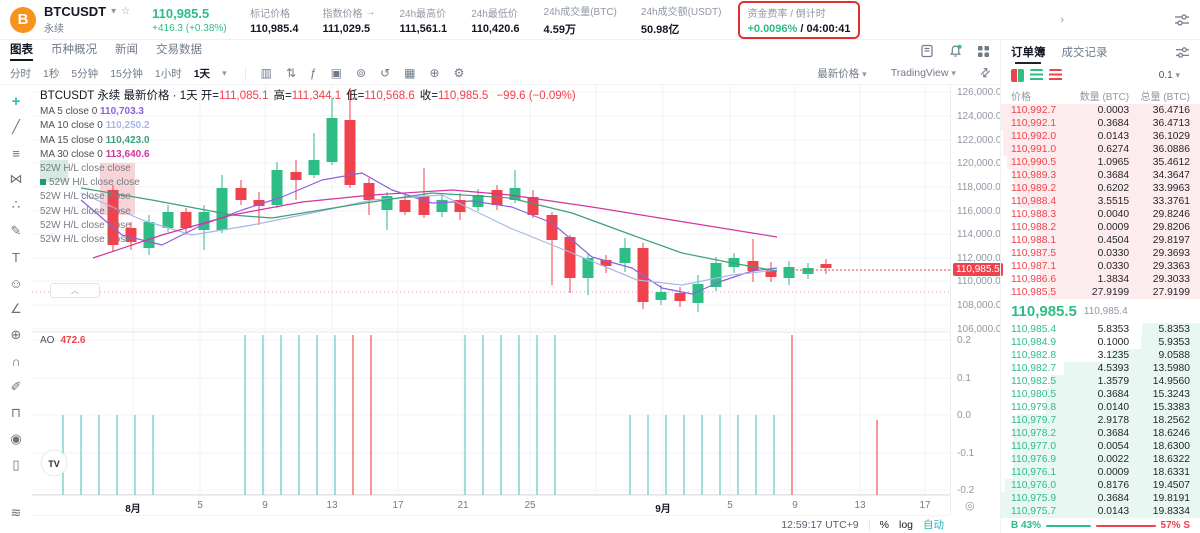 The width and height of the screenshot is (1200, 533). I want to click on bid-row: 110,982.5 1.3579 14.9560, so click(1100, 381).